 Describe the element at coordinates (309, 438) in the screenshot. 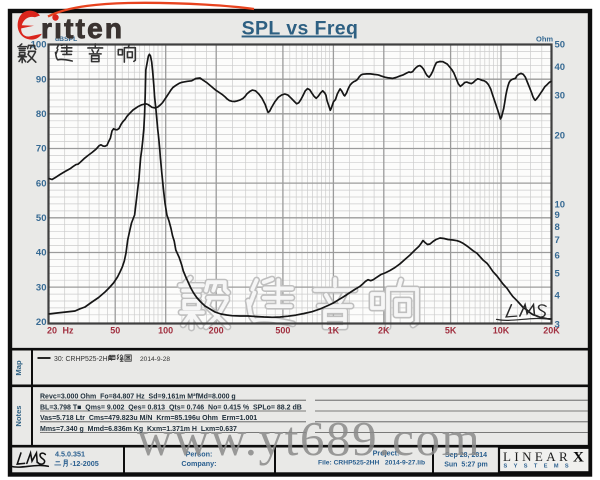

I see `svg-text: www.yt689.com` at that location.